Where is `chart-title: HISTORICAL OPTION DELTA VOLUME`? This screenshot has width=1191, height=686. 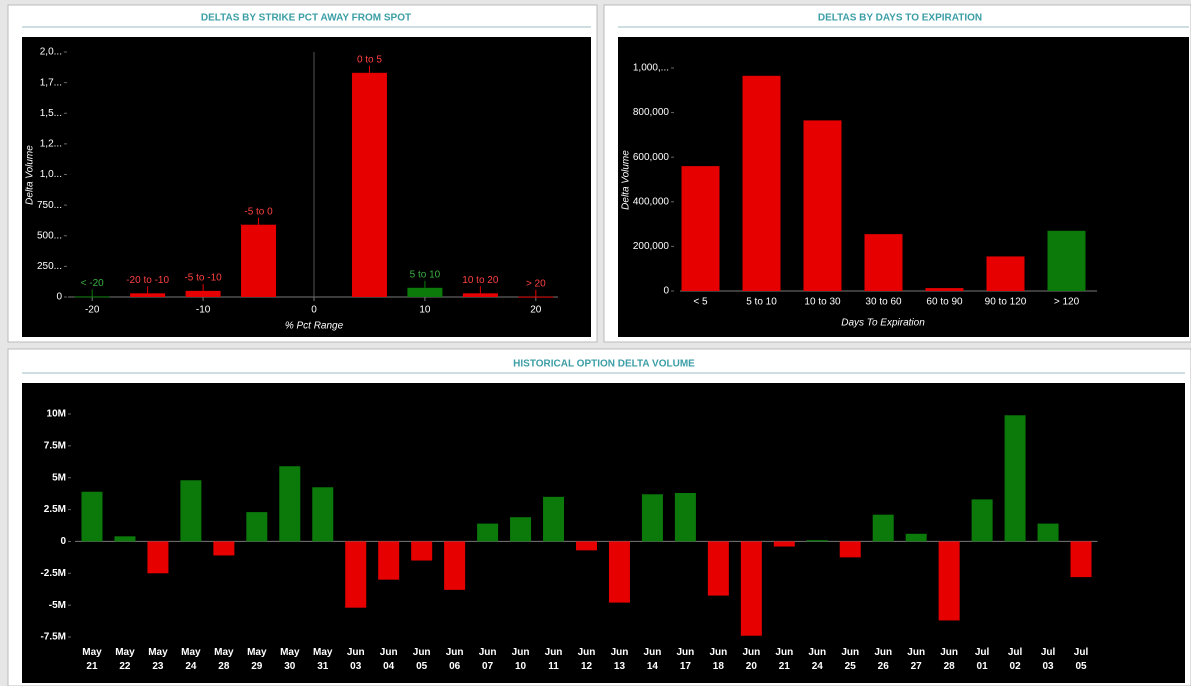 chart-title: HISTORICAL OPTION DELTA VOLUME is located at coordinates (604, 364).